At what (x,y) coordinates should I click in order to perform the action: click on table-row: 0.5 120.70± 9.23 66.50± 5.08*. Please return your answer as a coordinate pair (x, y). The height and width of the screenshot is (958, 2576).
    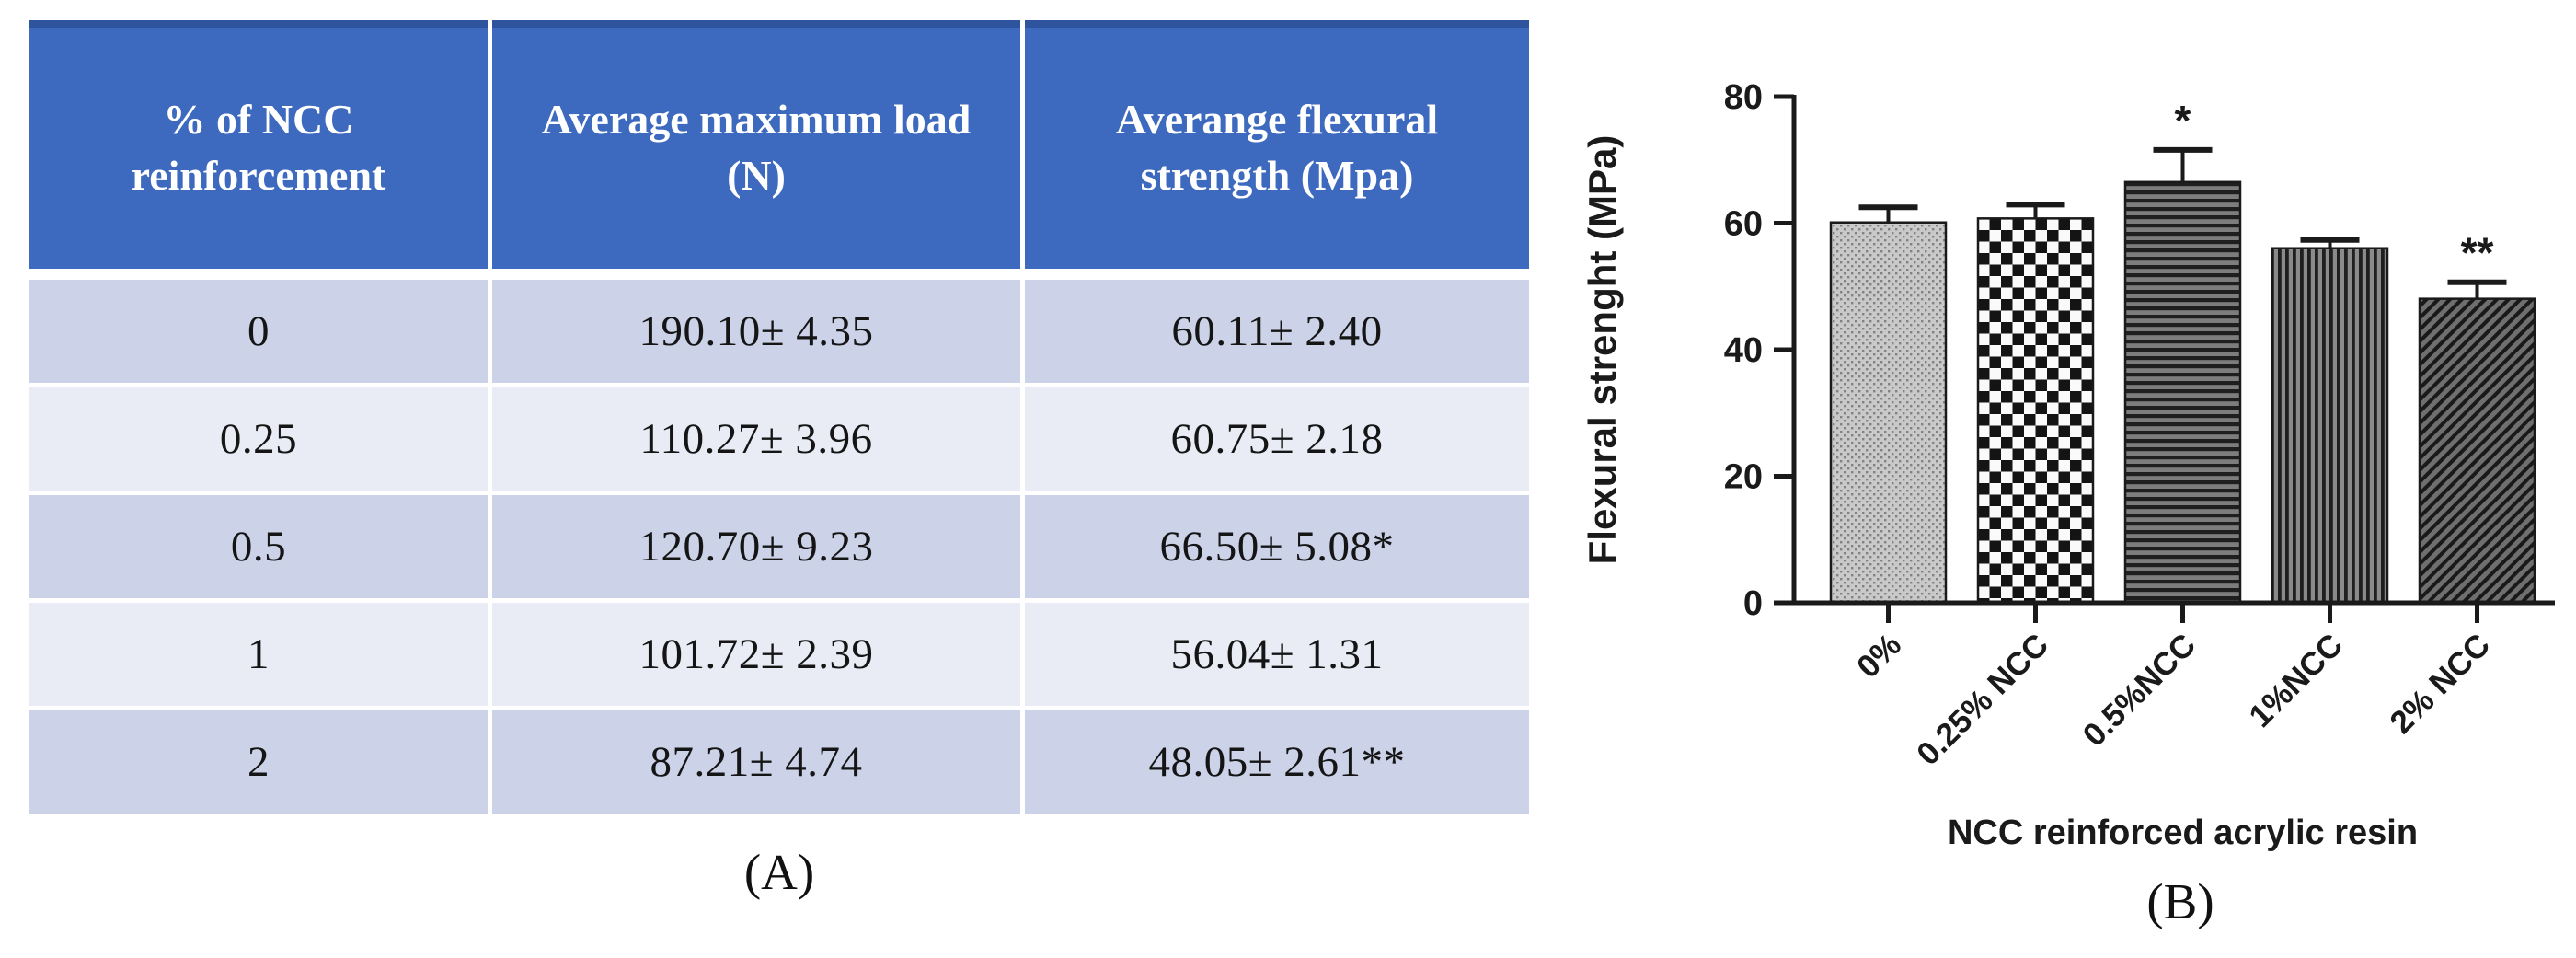
    Looking at the image, I should click on (779, 546).